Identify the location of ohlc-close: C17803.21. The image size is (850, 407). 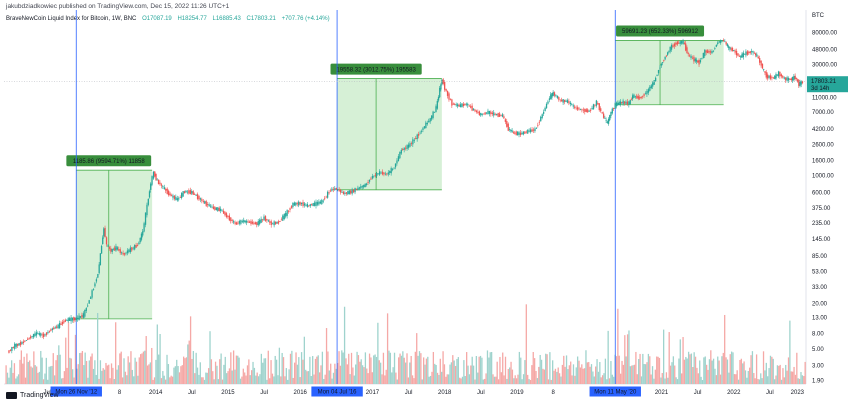
(261, 19).